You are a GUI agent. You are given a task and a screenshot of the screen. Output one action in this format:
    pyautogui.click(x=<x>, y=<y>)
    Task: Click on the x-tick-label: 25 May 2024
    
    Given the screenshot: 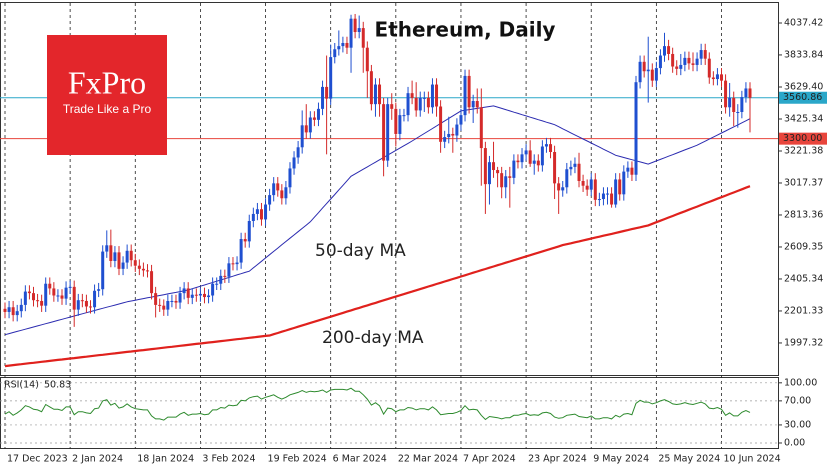 What is the action you would take?
    pyautogui.click(x=689, y=459)
    